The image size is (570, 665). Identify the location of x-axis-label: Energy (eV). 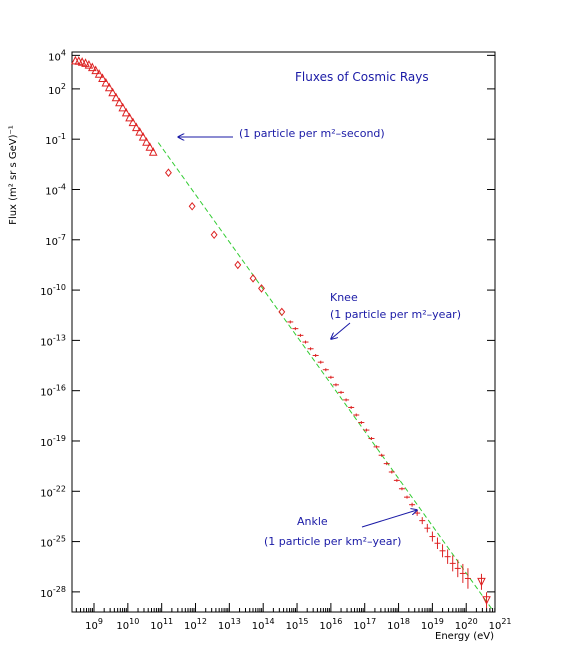
(464, 636).